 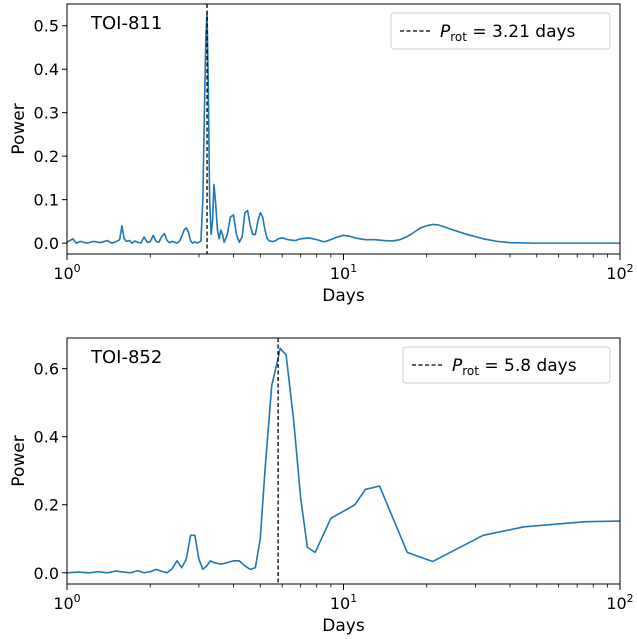 I want to click on y-tick-label: 0.5, so click(x=46, y=26).